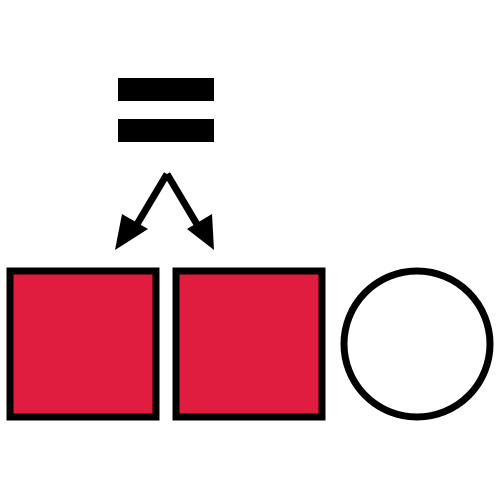 This screenshot has height=500, width=500. What do you see at coordinates (182, 200) in the screenshot?
I see `arrow-branch-right` at bounding box center [182, 200].